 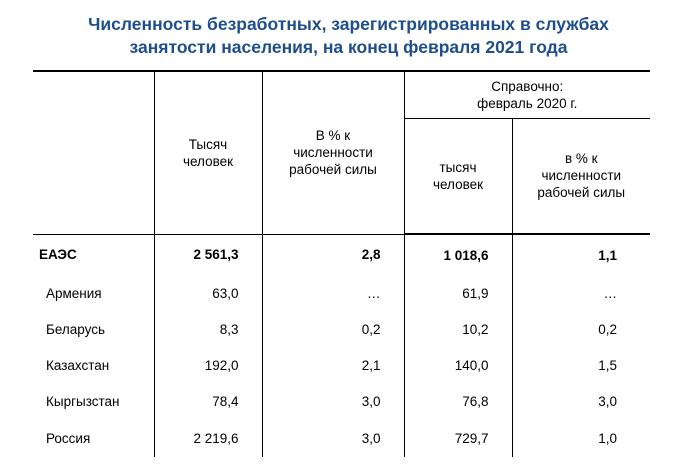 I want to click on cell-thousand-2020: 10,2, so click(x=458, y=329).